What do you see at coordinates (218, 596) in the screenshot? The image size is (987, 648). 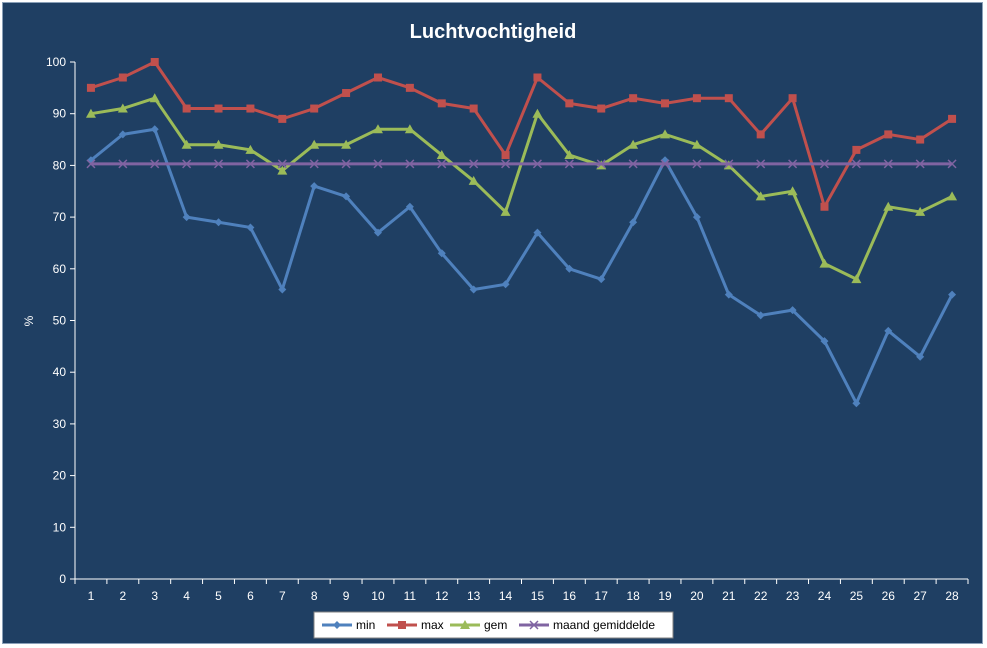 I see `x-tick-label: 5` at bounding box center [218, 596].